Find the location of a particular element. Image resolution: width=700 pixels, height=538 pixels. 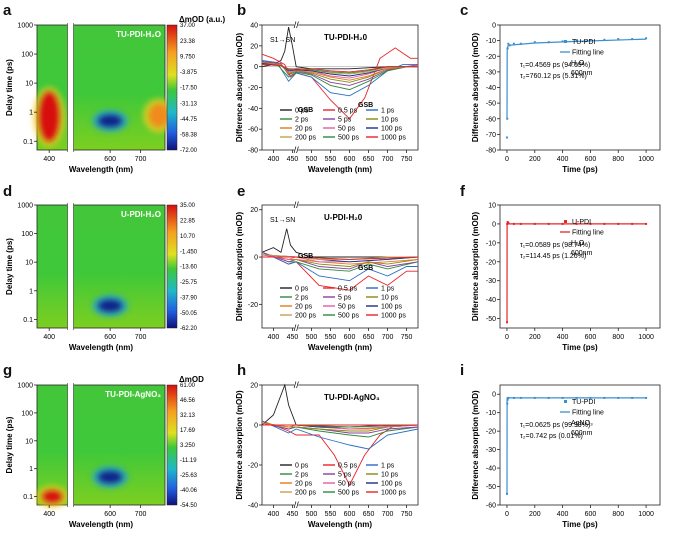

annotation: GSB is located at coordinates (365, 268).